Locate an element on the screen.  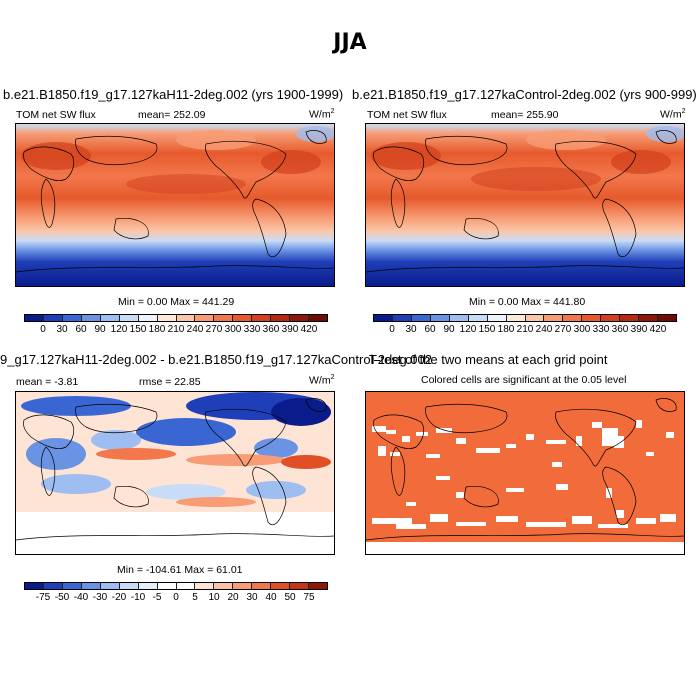
top-right-mean-label: mean= is located at coordinates (507, 115).